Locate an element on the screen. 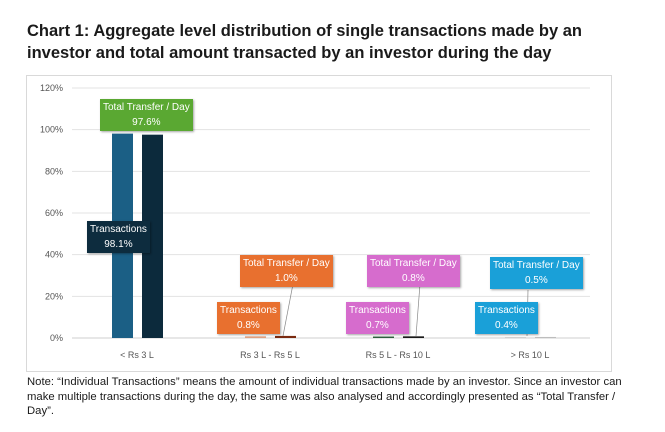 The height and width of the screenshot is (432, 665). y-tick-label: 80% is located at coordinates (54, 171).